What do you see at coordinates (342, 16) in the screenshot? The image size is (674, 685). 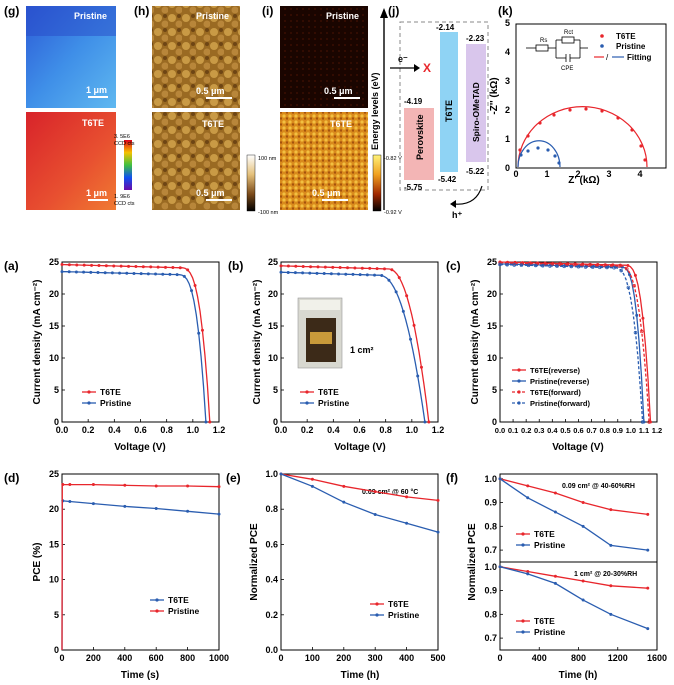 I see `kpfm-tag-pristine: Pristine` at bounding box center [342, 16].